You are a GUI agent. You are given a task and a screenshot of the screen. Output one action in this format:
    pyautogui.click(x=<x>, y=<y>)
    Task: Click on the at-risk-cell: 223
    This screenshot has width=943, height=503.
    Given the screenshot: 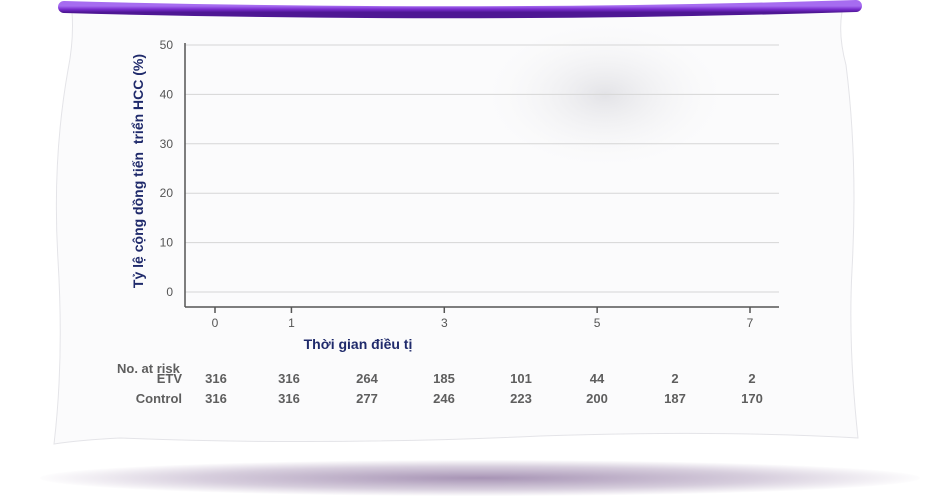 What is the action you would take?
    pyautogui.click(x=521, y=398)
    